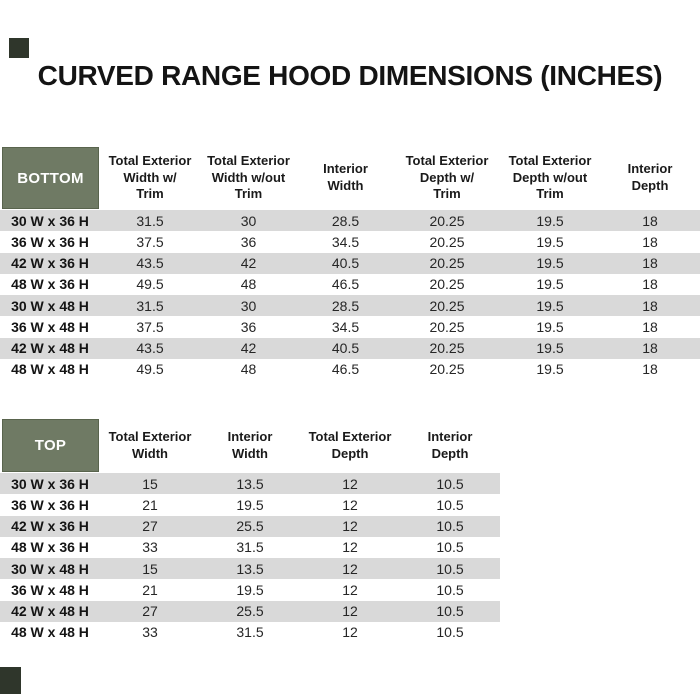 The height and width of the screenshot is (700, 700). What do you see at coordinates (248, 305) in the screenshot?
I see `cell-value: 30` at bounding box center [248, 305].